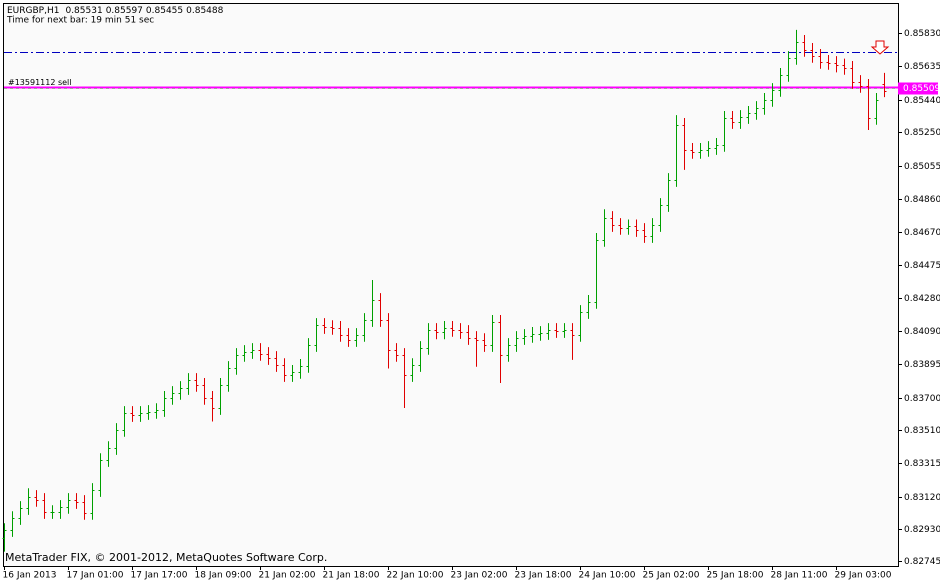  What do you see at coordinates (922, 365) in the screenshot?
I see `y-tick-label: 0.83895` at bounding box center [922, 365].